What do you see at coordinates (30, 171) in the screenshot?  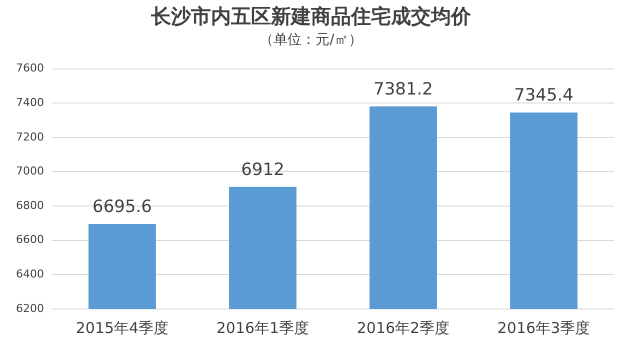 I see `y-tick-label: 7000` at bounding box center [30, 171].